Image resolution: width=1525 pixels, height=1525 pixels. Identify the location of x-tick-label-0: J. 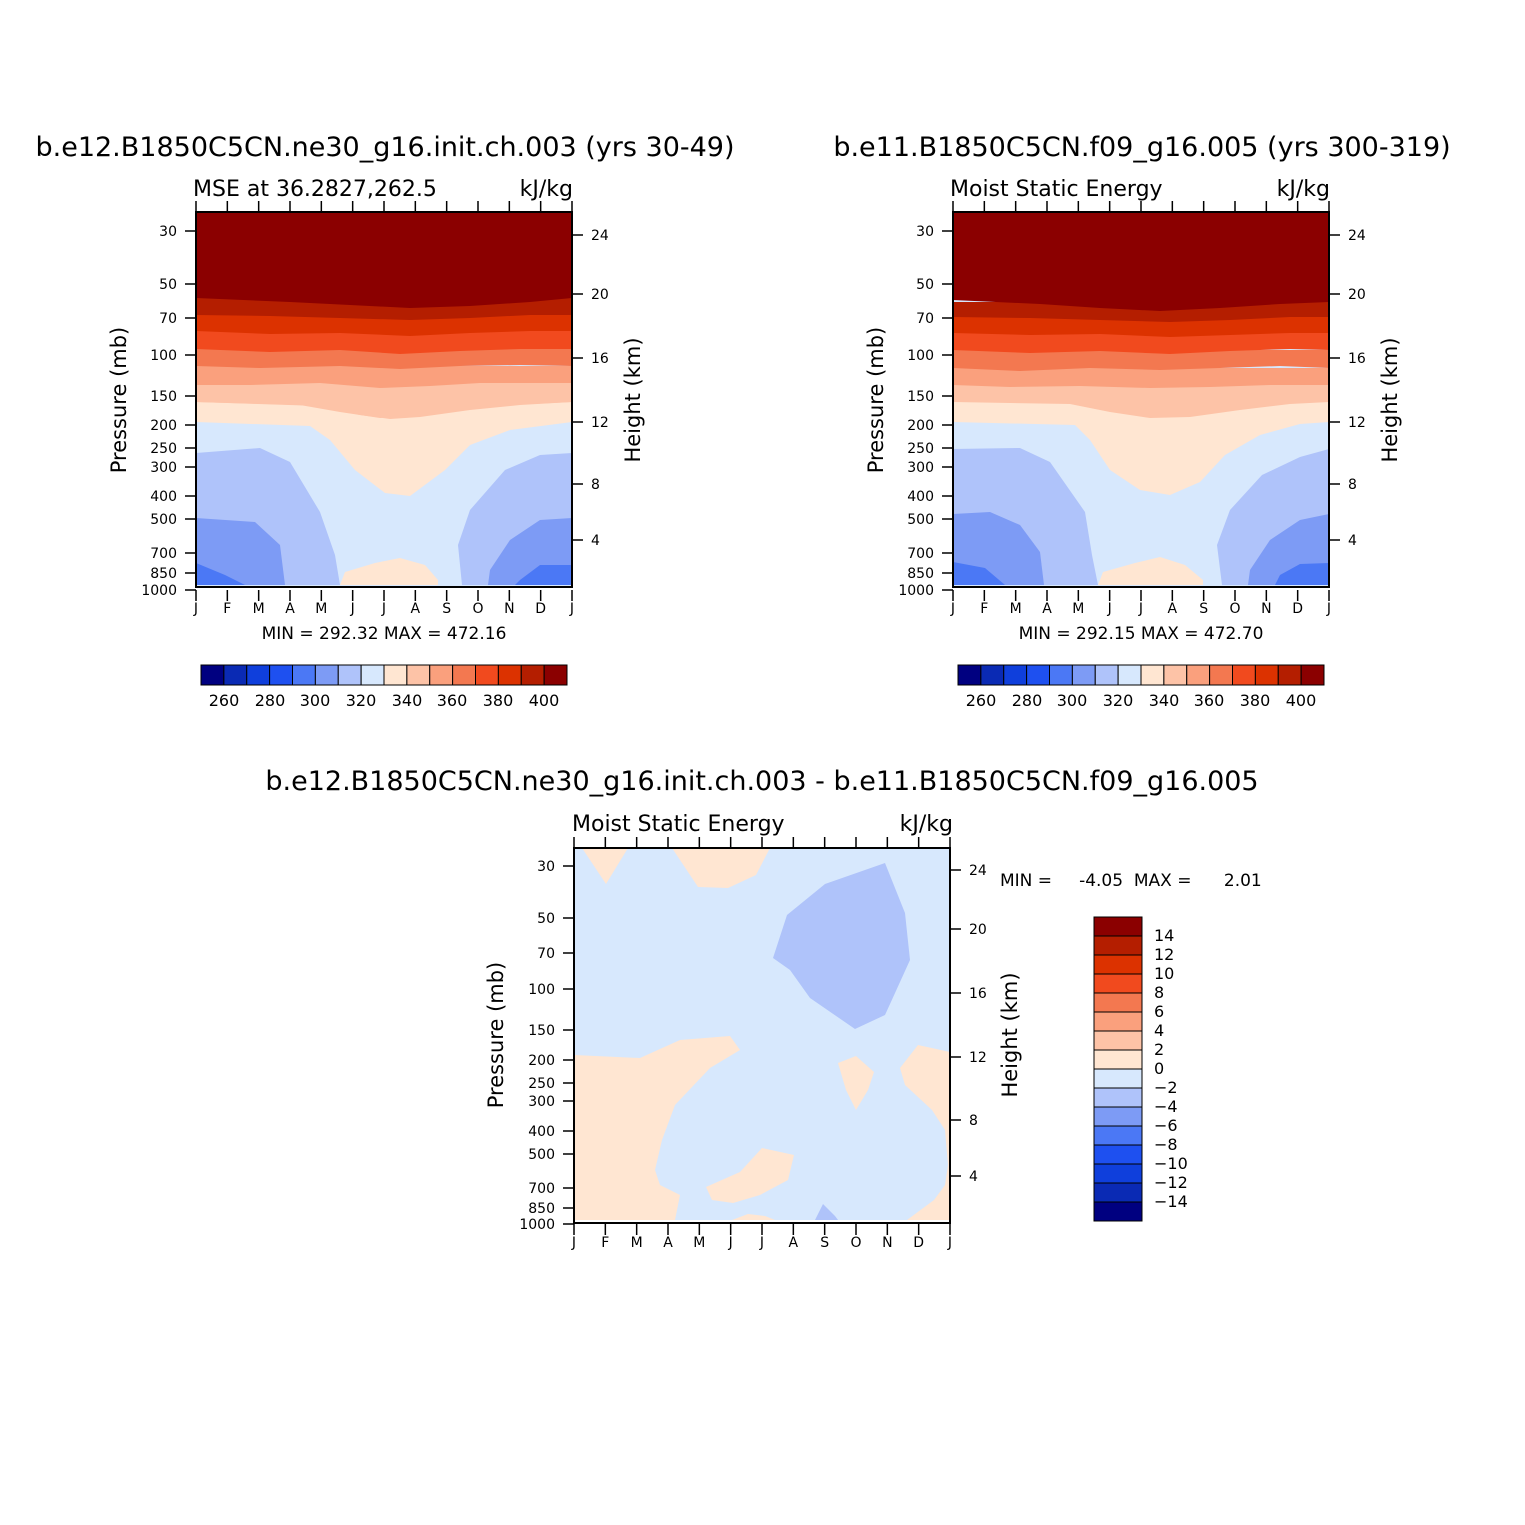
(195, 609).